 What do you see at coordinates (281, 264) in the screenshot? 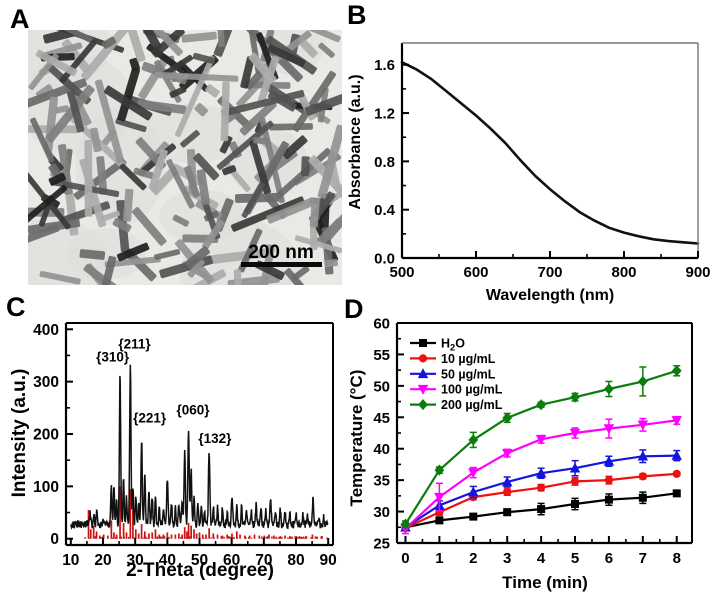
I see `scale-bar-line` at bounding box center [281, 264].